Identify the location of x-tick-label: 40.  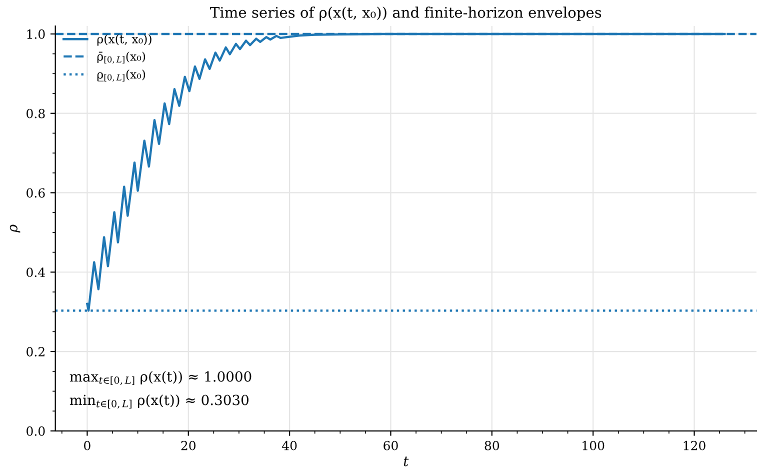
(289, 445).